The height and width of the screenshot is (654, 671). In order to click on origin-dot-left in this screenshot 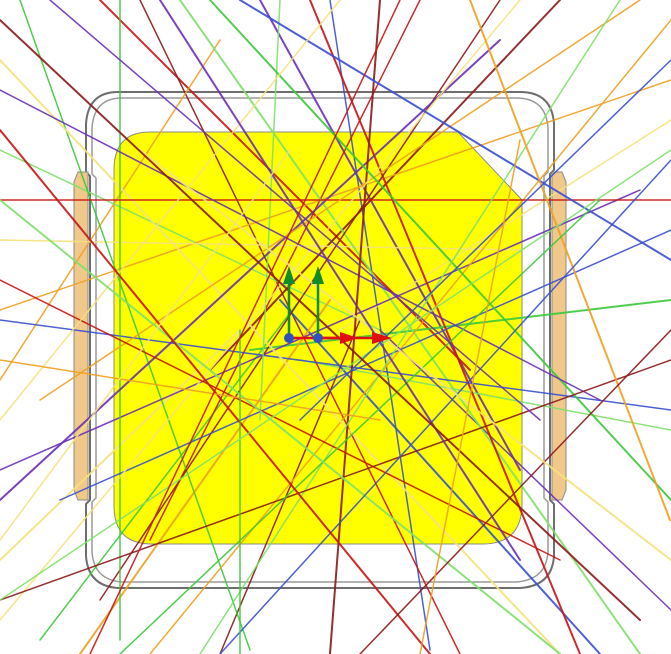, I will do `click(289, 338)`.